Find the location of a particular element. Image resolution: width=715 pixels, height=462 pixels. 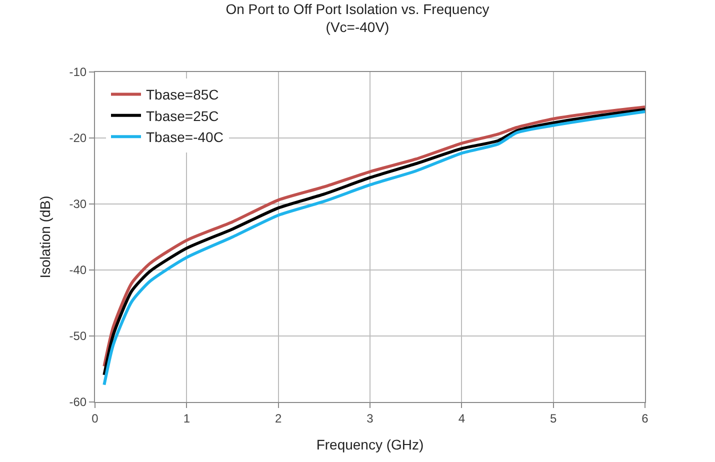

legend-label: Tbase=25C is located at coordinates (182, 116).